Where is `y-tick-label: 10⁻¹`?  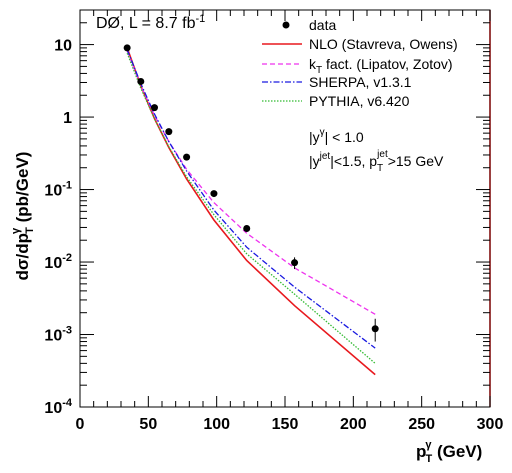
y-tick-label: 10⁻¹ is located at coordinates (58, 190).